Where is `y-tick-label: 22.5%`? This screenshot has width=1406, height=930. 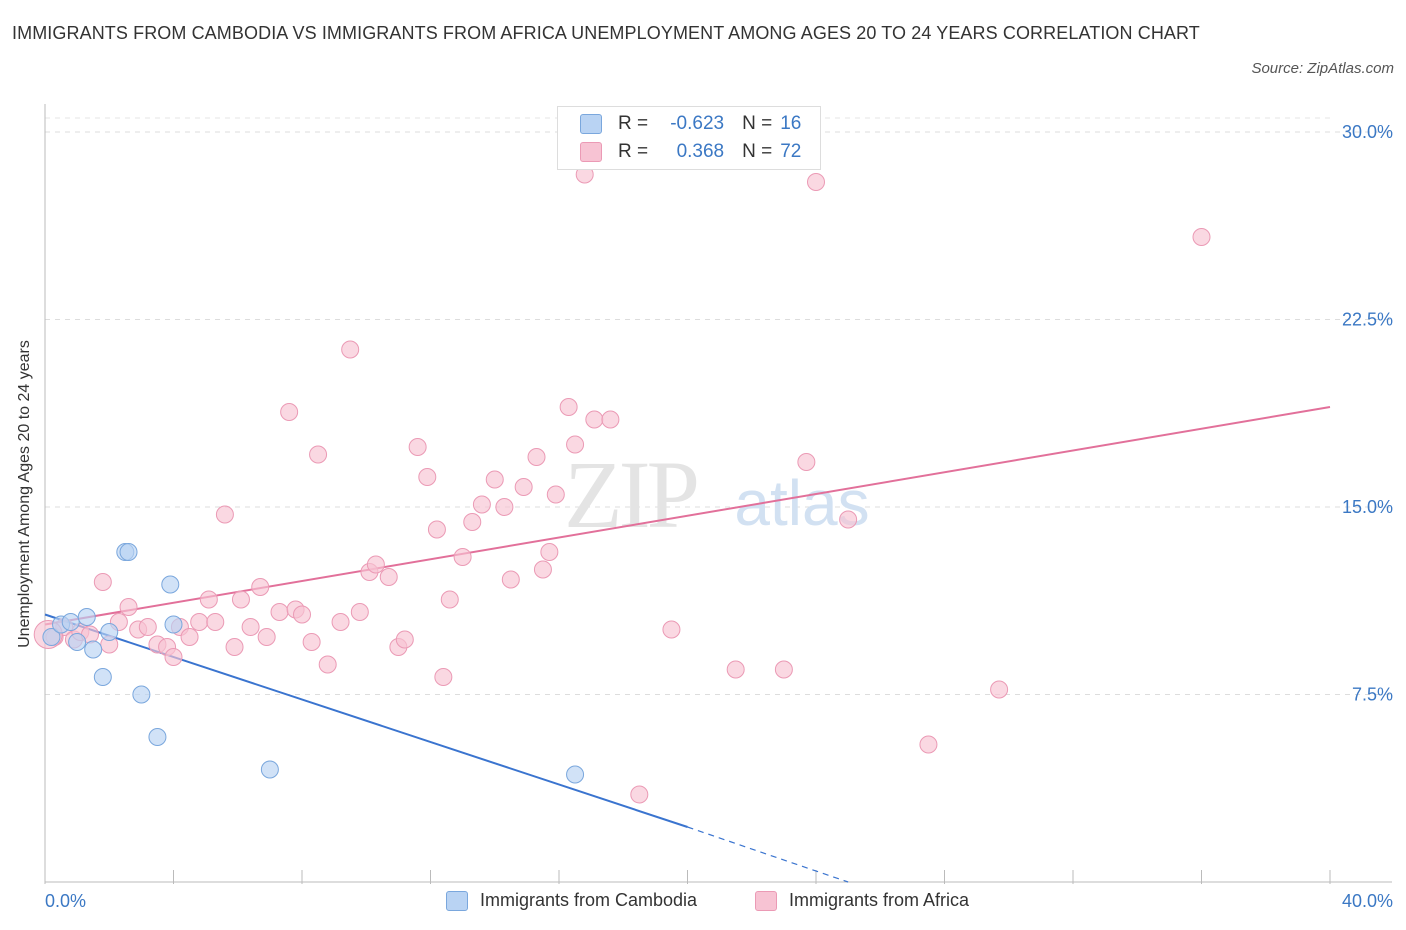
y-tick-label: 22.5% is located at coordinates (1367, 320).